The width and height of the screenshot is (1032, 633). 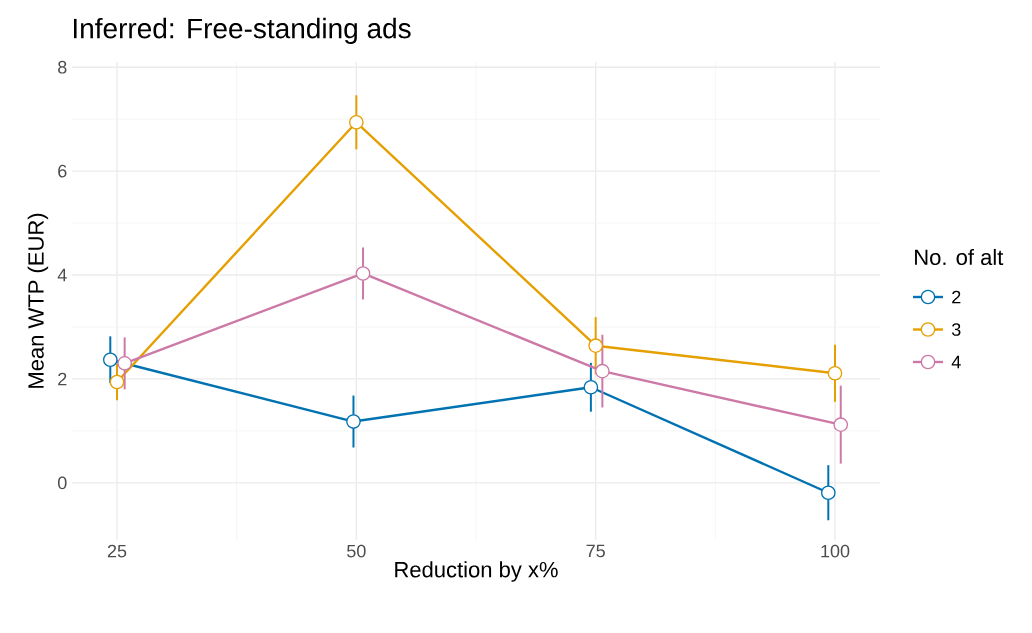 What do you see at coordinates (959, 257) in the screenshot?
I see `legend-title: No. of alt` at bounding box center [959, 257].